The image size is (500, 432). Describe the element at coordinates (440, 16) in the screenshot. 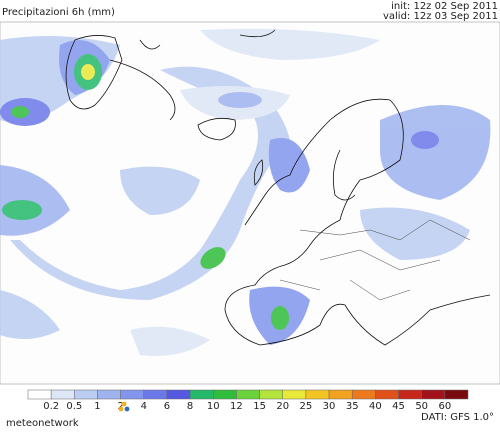

I see `valid-time: valid: 12z 03 Sep 2011` at that location.